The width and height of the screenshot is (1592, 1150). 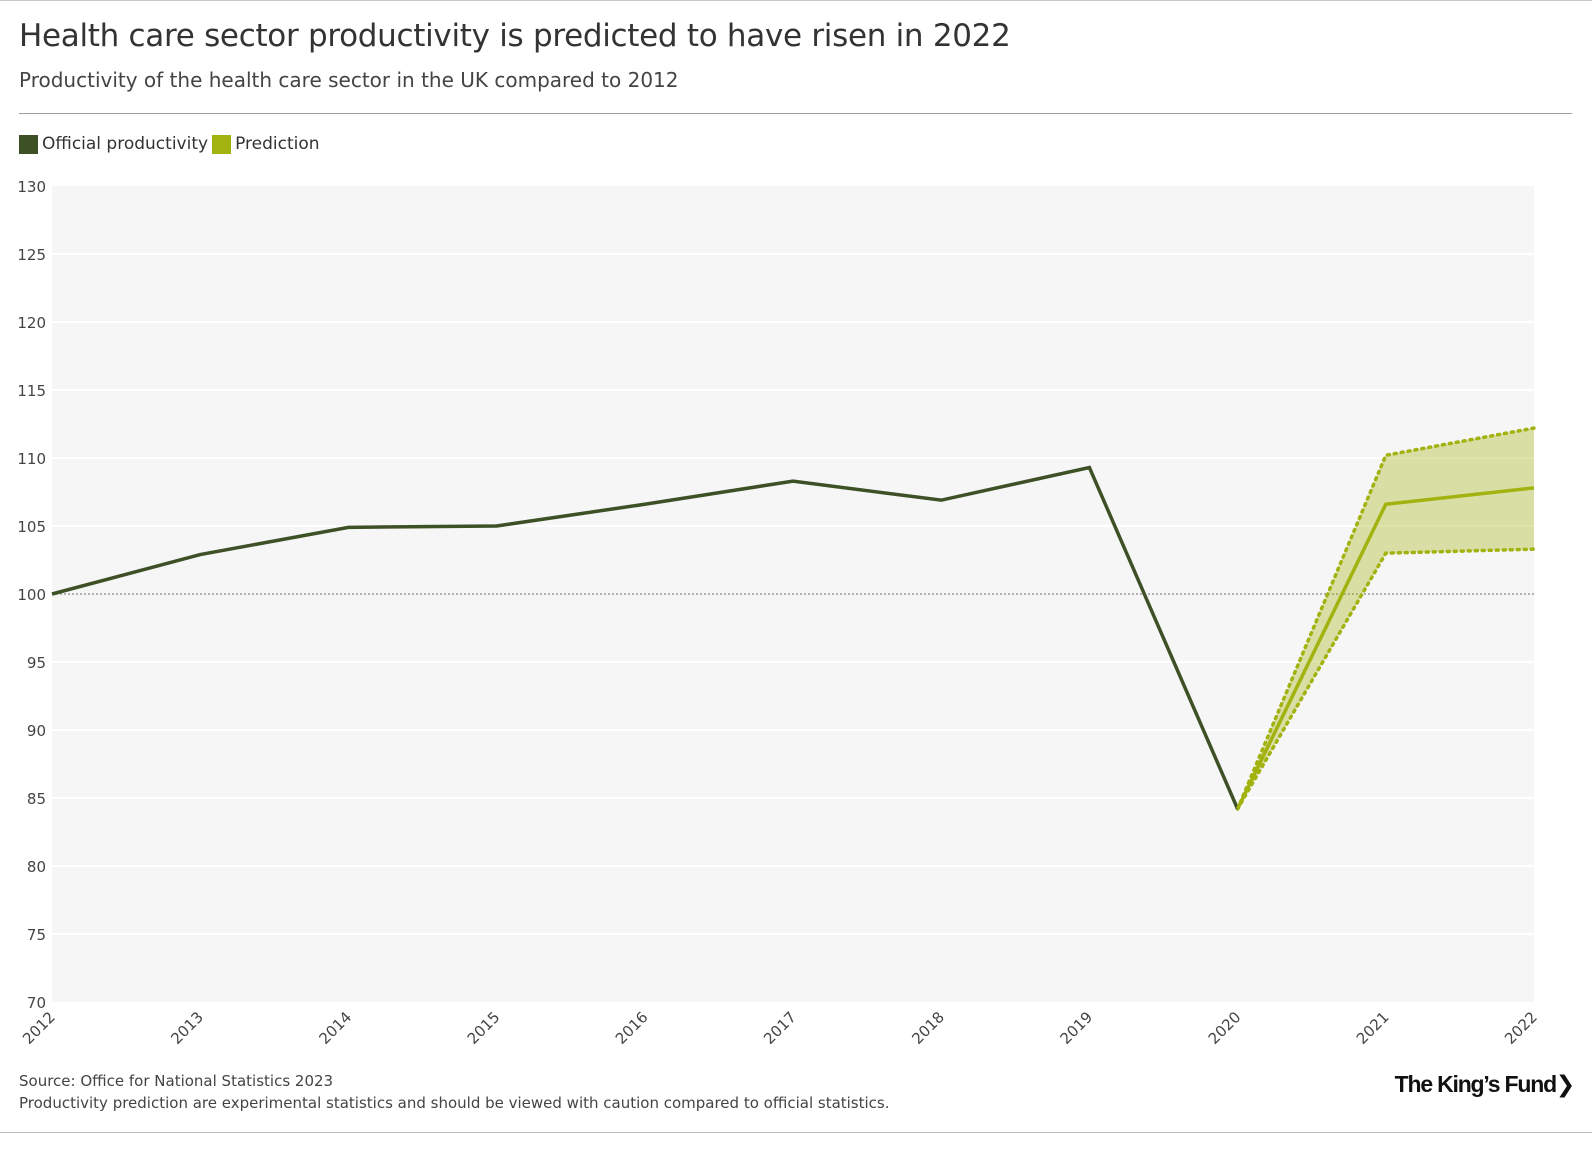 I want to click on y-tick-label: 110, so click(x=31, y=459).